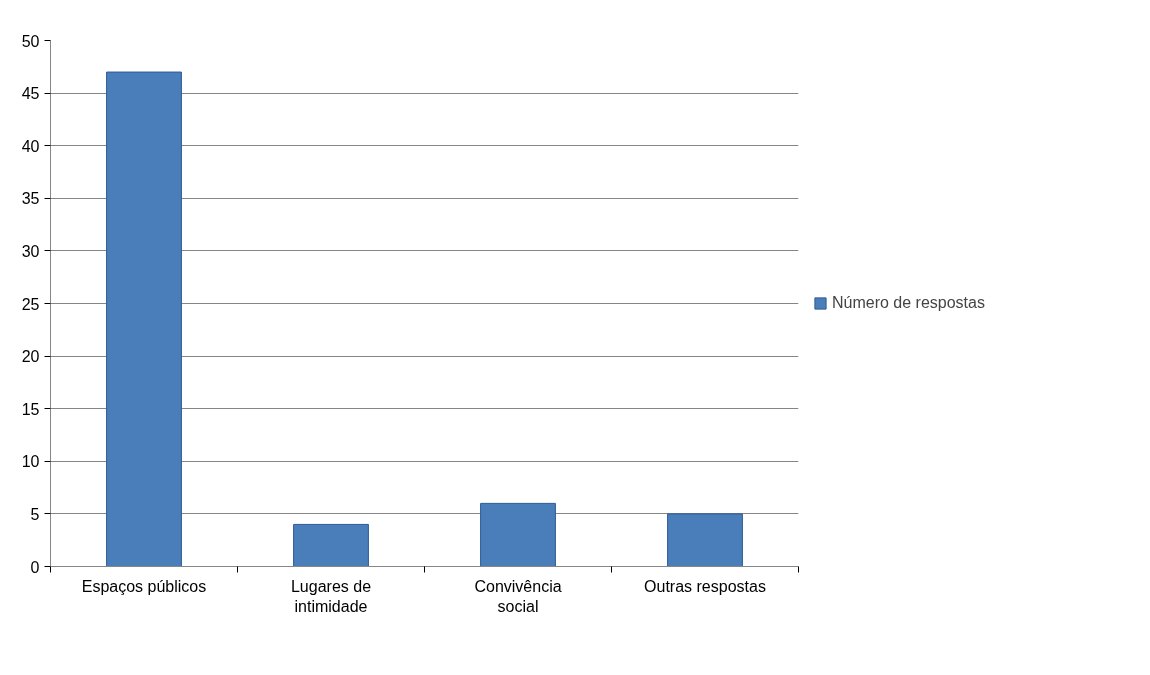 This screenshot has height=675, width=1150. Describe the element at coordinates (331, 596) in the screenshot. I see `x-tick-label: Lugares de intimidade` at that location.